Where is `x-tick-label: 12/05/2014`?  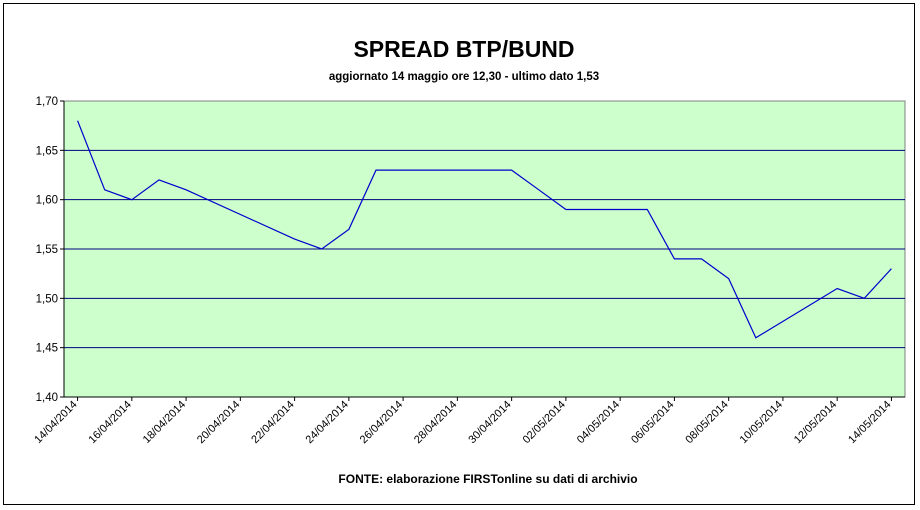
x-tick-label: 12/05/2014 is located at coordinates (815, 422).